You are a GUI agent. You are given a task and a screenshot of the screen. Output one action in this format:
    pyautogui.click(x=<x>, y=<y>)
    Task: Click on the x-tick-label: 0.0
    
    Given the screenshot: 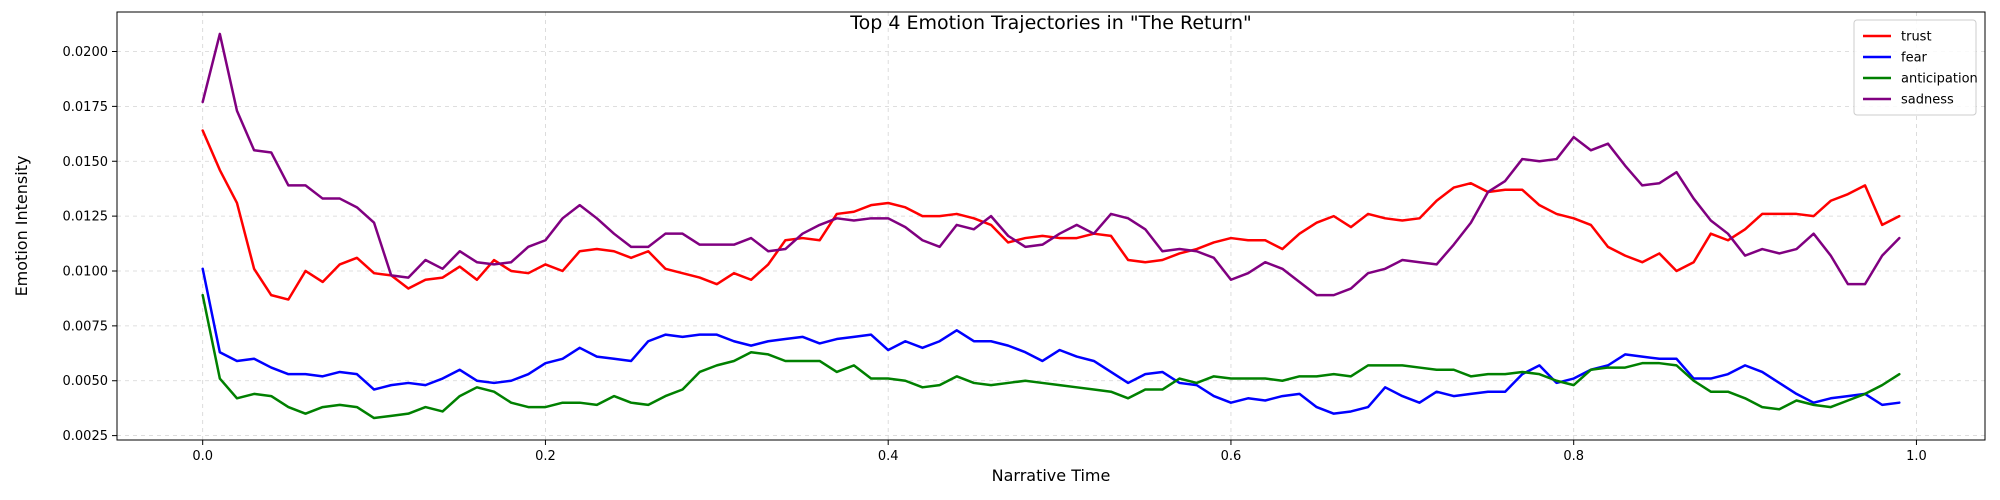 What is the action you would take?
    pyautogui.click(x=202, y=456)
    